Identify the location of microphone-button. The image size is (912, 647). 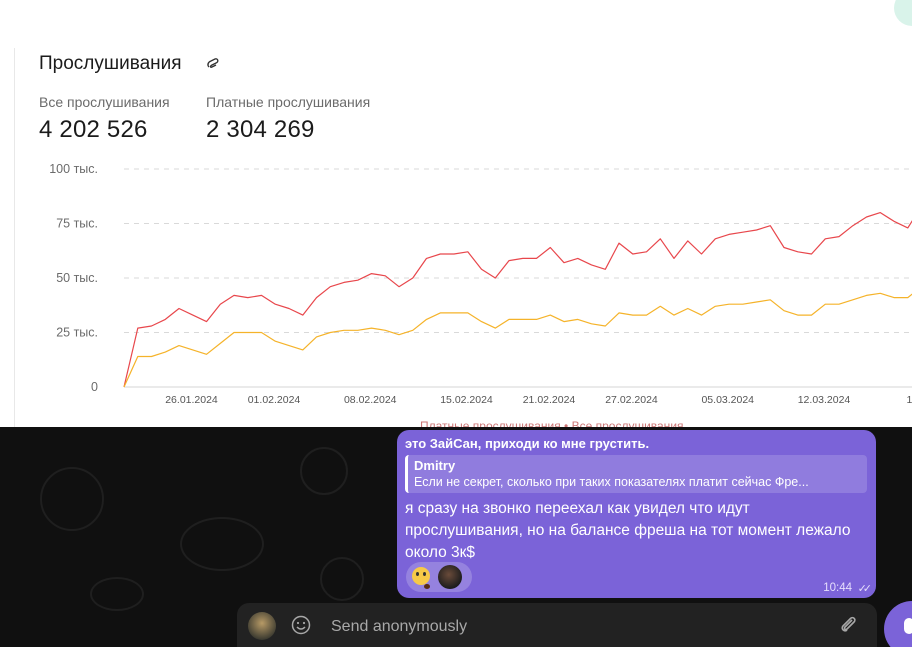
(898, 624).